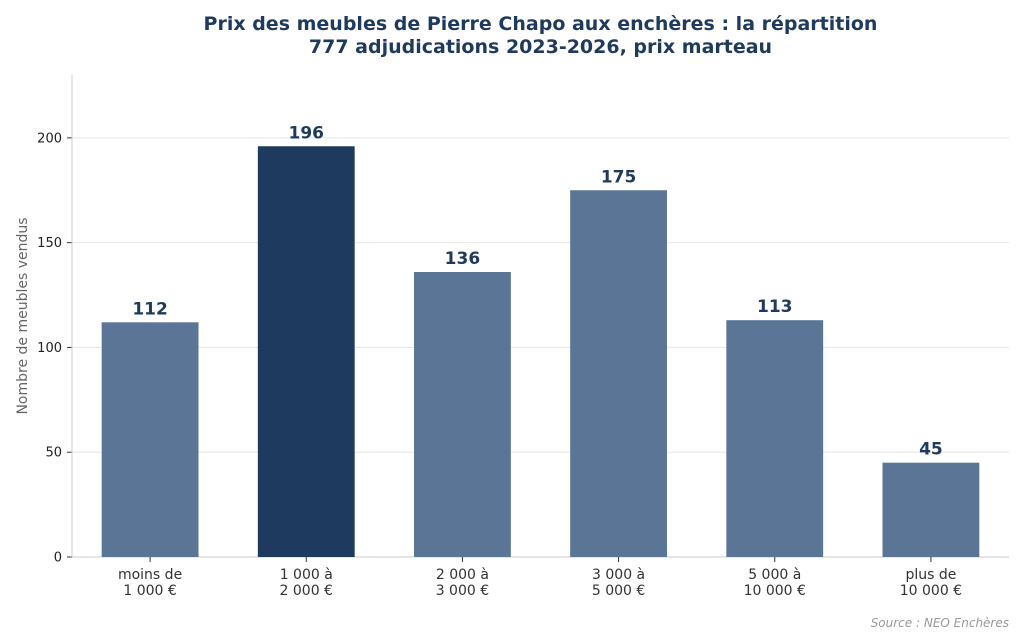  What do you see at coordinates (150, 309) in the screenshot?
I see `data-label: 112` at bounding box center [150, 309].